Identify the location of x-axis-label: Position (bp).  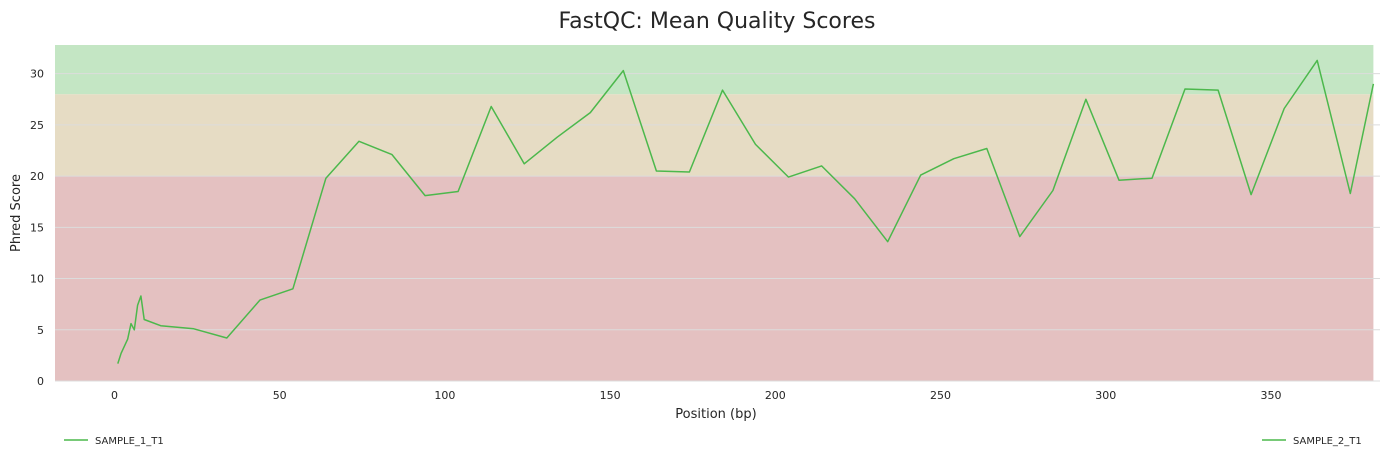
(715, 414).